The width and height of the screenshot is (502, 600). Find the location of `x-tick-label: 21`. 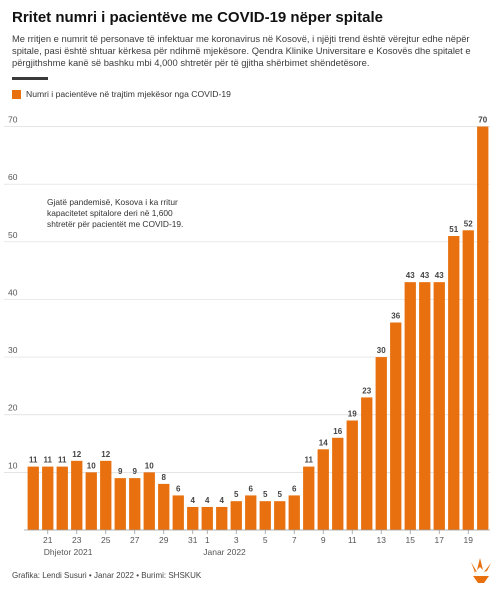

x-tick-label: 21 is located at coordinates (48, 540).